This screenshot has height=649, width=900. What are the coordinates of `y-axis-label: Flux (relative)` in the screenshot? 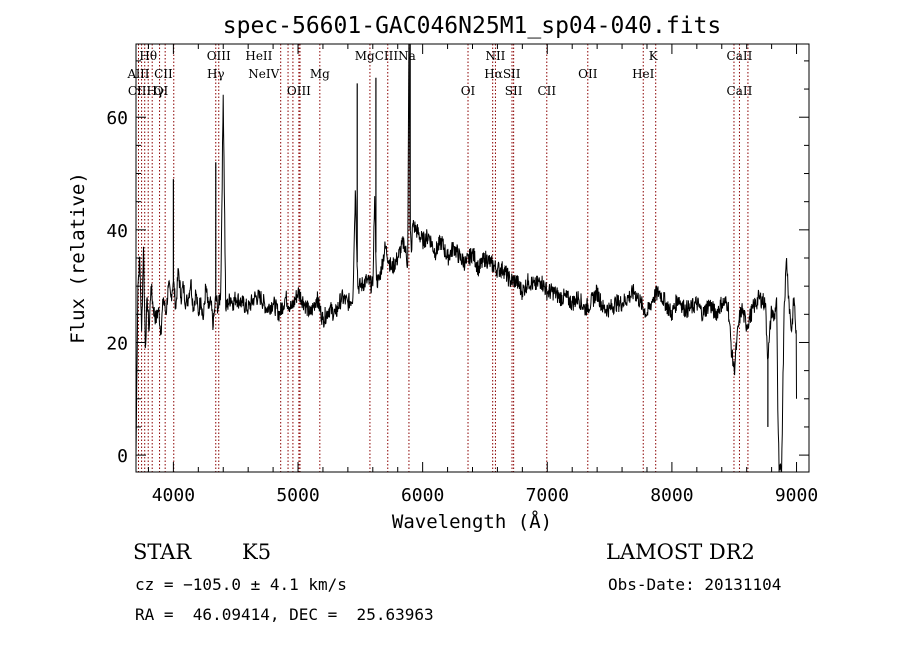 It's located at (78, 258).